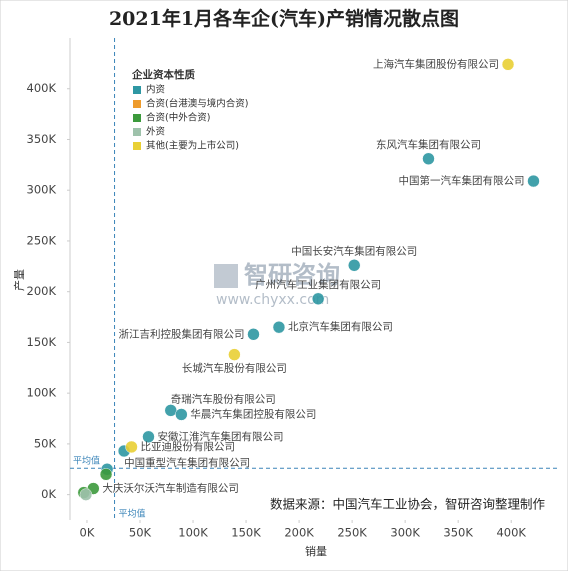  I want to click on y-tick-label: 0K, so click(48, 494).